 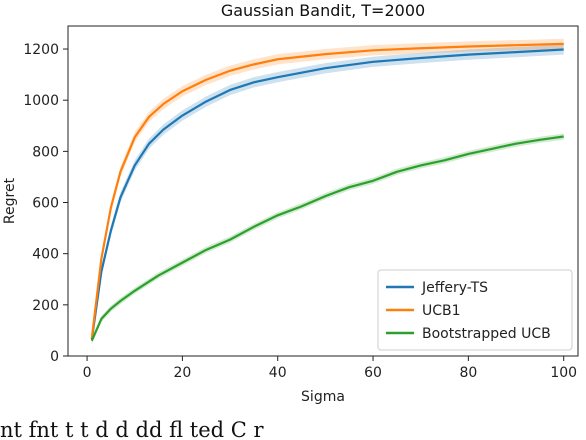 I want to click on legend-label-bootstrapped-ucb: Bootstrapped UCB, so click(x=486, y=334).